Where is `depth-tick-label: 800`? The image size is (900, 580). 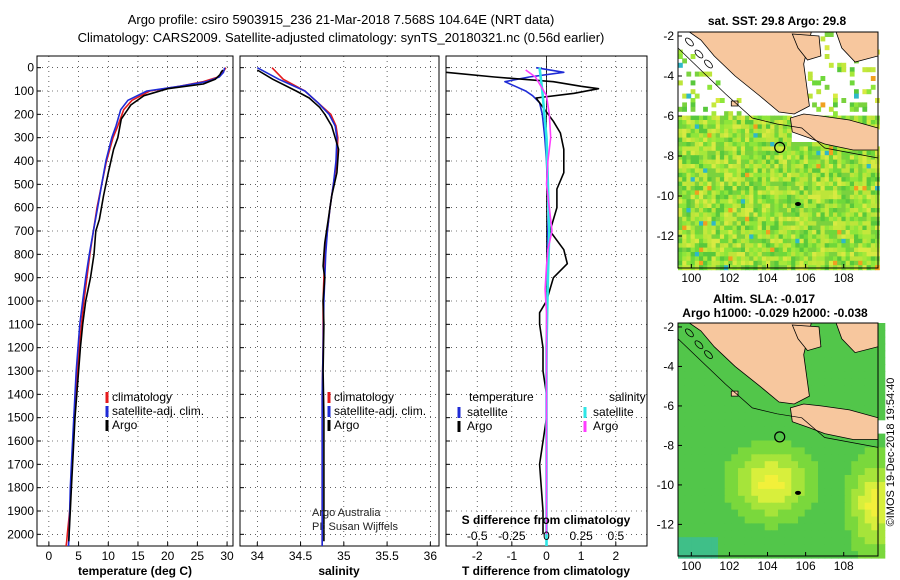 depth-tick-label: 800 is located at coordinates (24, 254).